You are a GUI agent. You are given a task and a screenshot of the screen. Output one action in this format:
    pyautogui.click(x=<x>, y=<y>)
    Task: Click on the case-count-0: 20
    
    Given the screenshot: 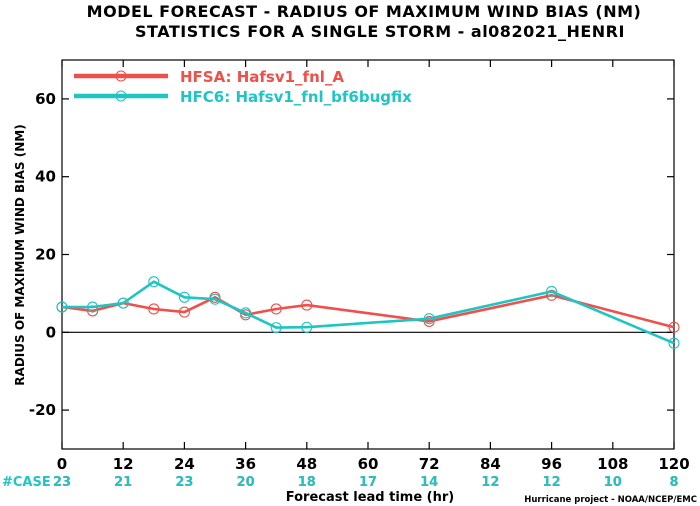 What is the action you would take?
    pyautogui.click(x=246, y=482)
    